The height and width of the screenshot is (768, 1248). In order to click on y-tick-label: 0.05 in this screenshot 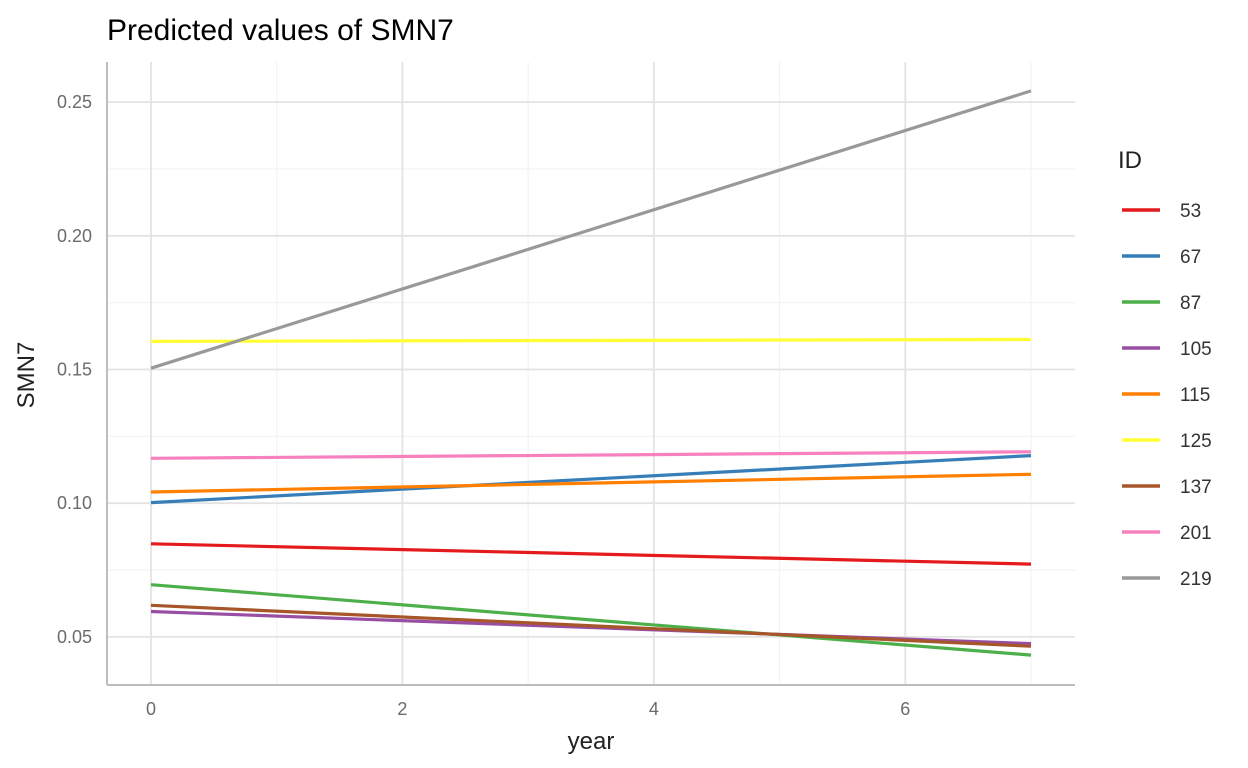, I will do `click(74, 637)`.